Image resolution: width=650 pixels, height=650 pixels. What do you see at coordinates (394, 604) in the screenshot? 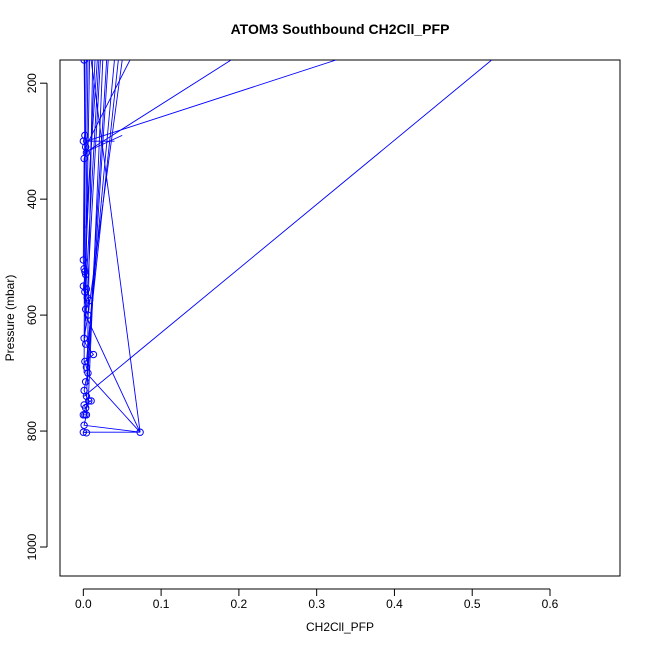
I see `x-tick-label: 0.4` at bounding box center [394, 604].